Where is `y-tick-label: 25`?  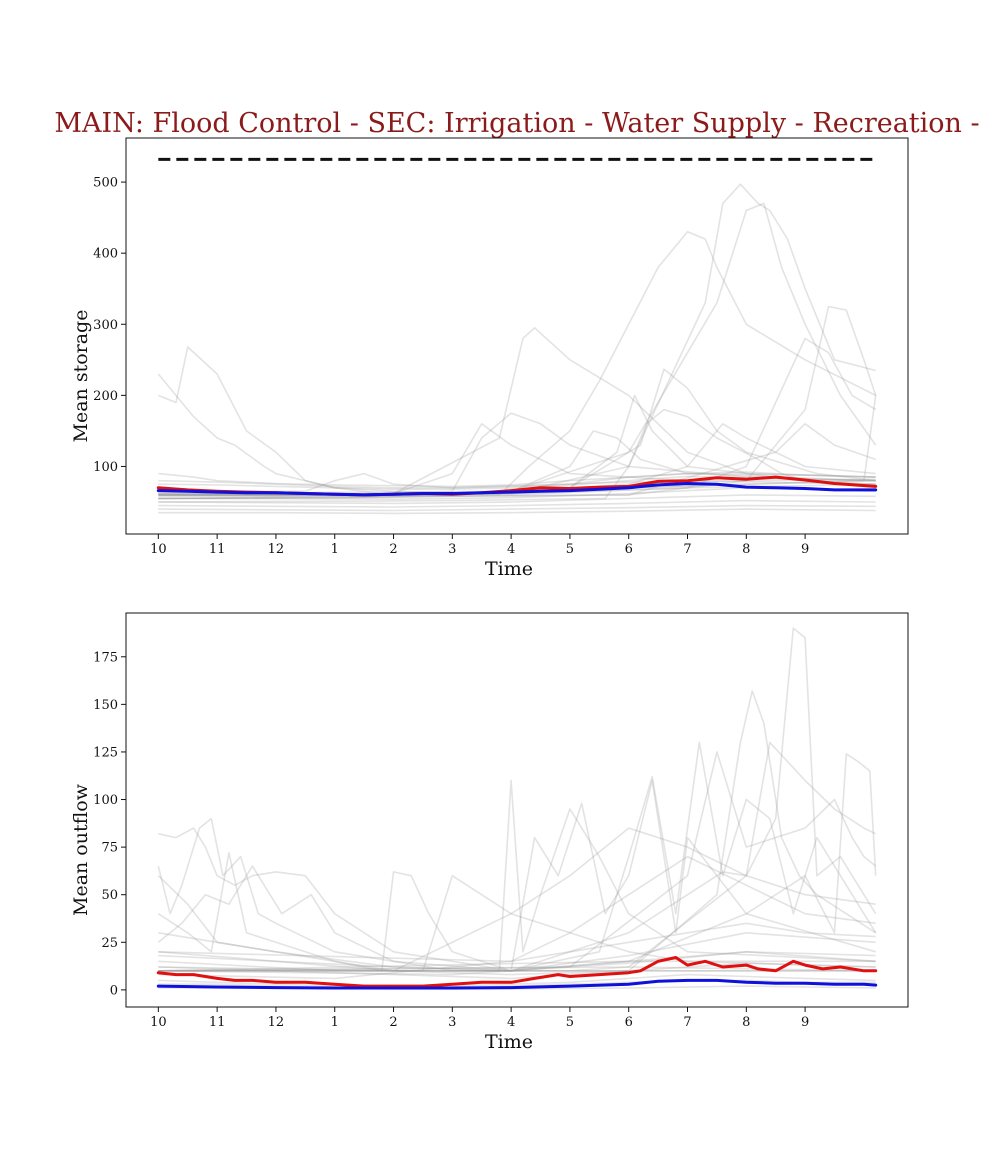
y-tick-label: 25 is located at coordinates (109, 943).